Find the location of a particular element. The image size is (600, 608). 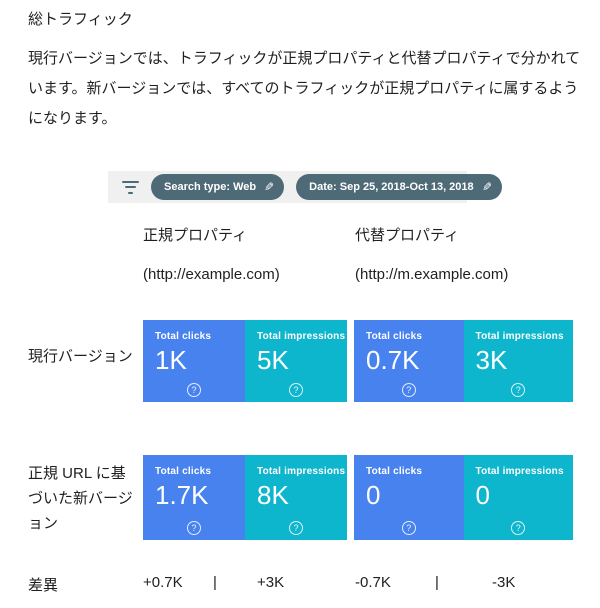

card-metric-value: 8K is located at coordinates (273, 495).